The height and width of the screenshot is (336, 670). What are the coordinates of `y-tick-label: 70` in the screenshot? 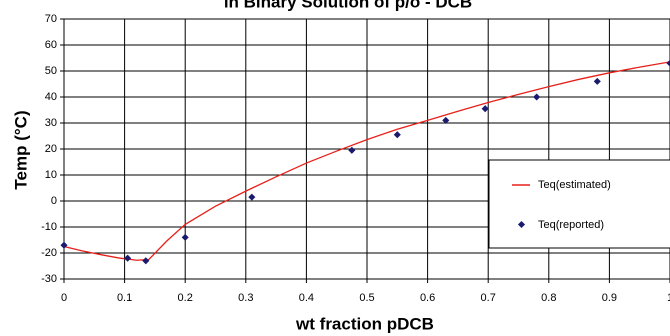 It's located at (51, 19).